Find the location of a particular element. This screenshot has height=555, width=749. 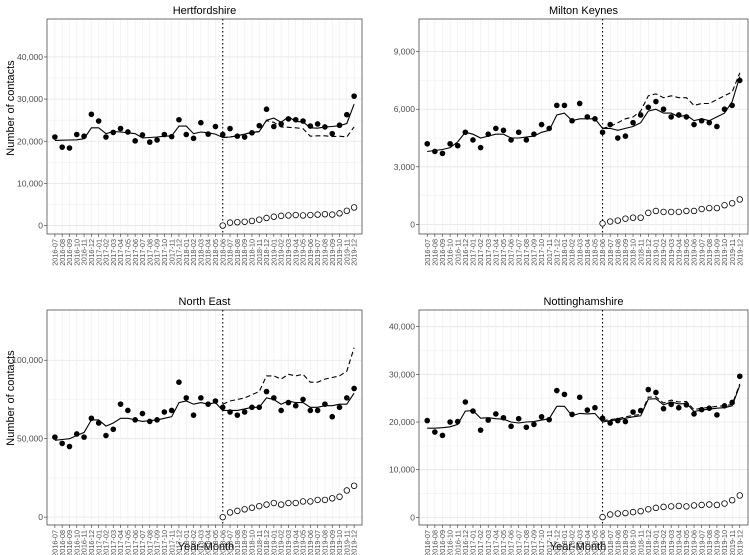

x-tick-label: 2017-04 is located at coordinates (495, 252).